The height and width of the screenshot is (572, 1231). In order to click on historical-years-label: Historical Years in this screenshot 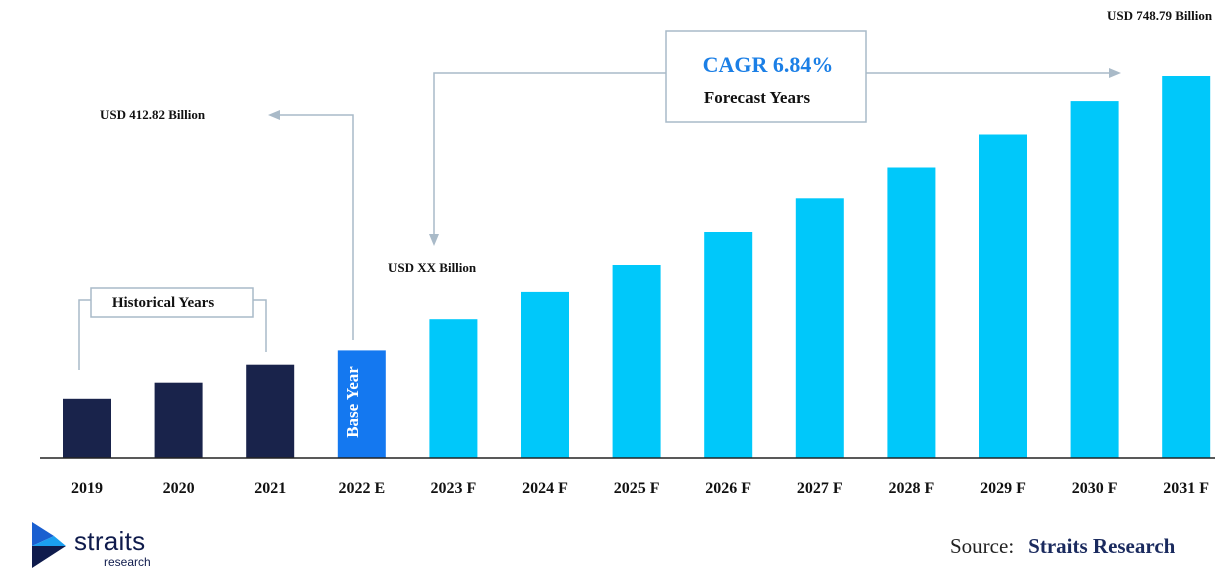, I will do `click(163, 303)`.